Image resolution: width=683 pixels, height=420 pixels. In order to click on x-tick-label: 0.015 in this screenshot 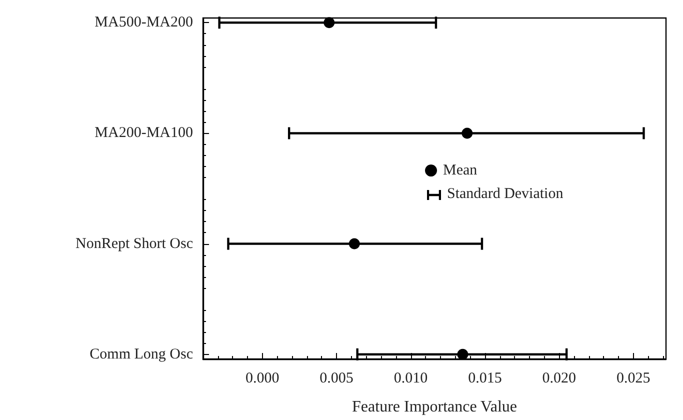, I will do `click(485, 378)`.